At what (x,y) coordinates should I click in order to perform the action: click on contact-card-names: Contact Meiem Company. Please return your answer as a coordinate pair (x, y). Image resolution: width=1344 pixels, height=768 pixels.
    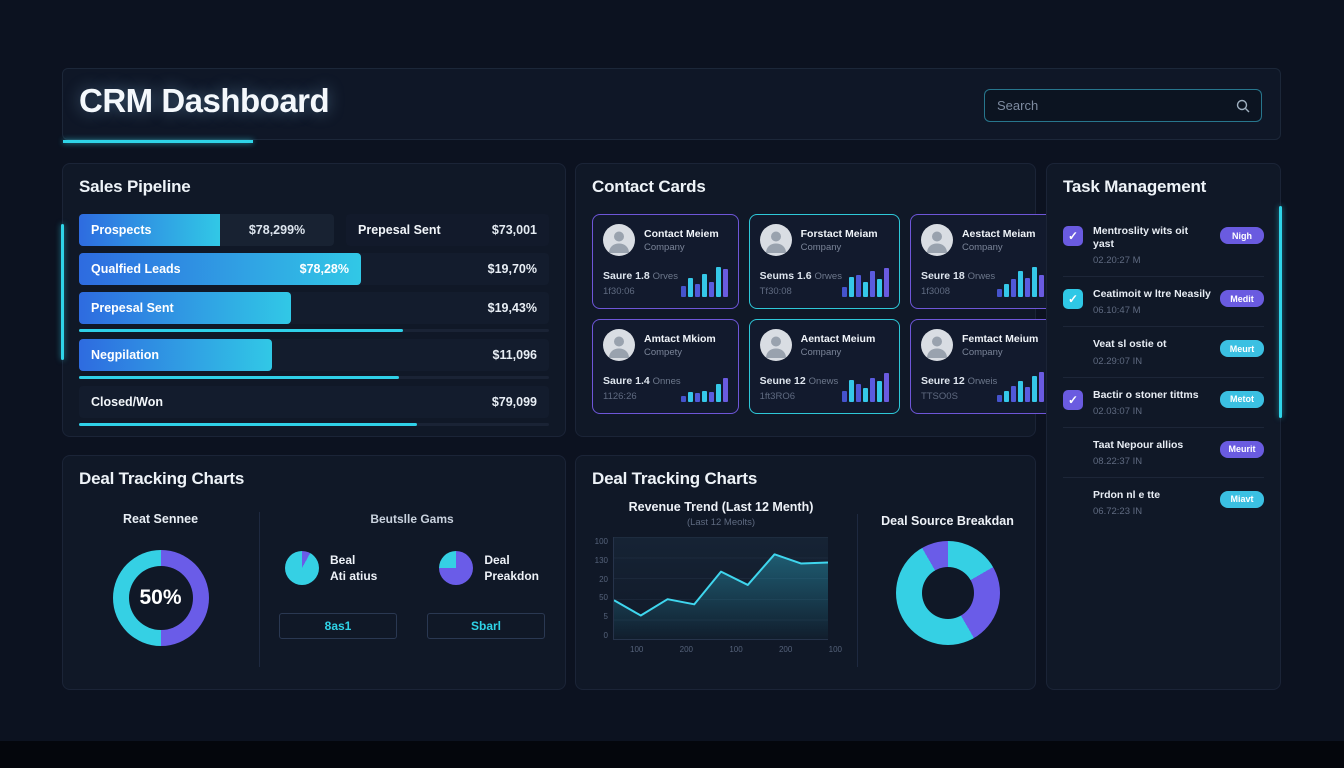
    Looking at the image, I should click on (681, 240).